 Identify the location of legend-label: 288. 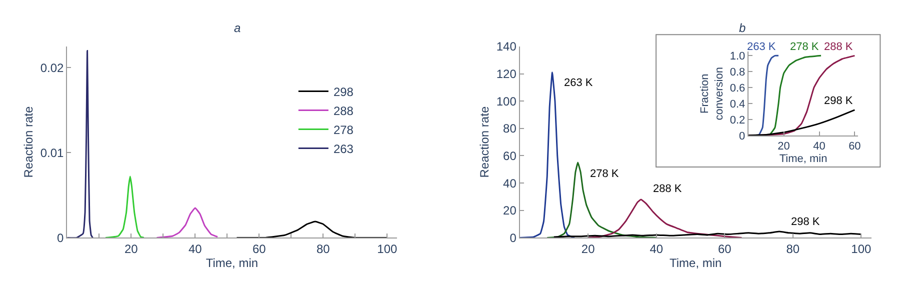
(343, 111).